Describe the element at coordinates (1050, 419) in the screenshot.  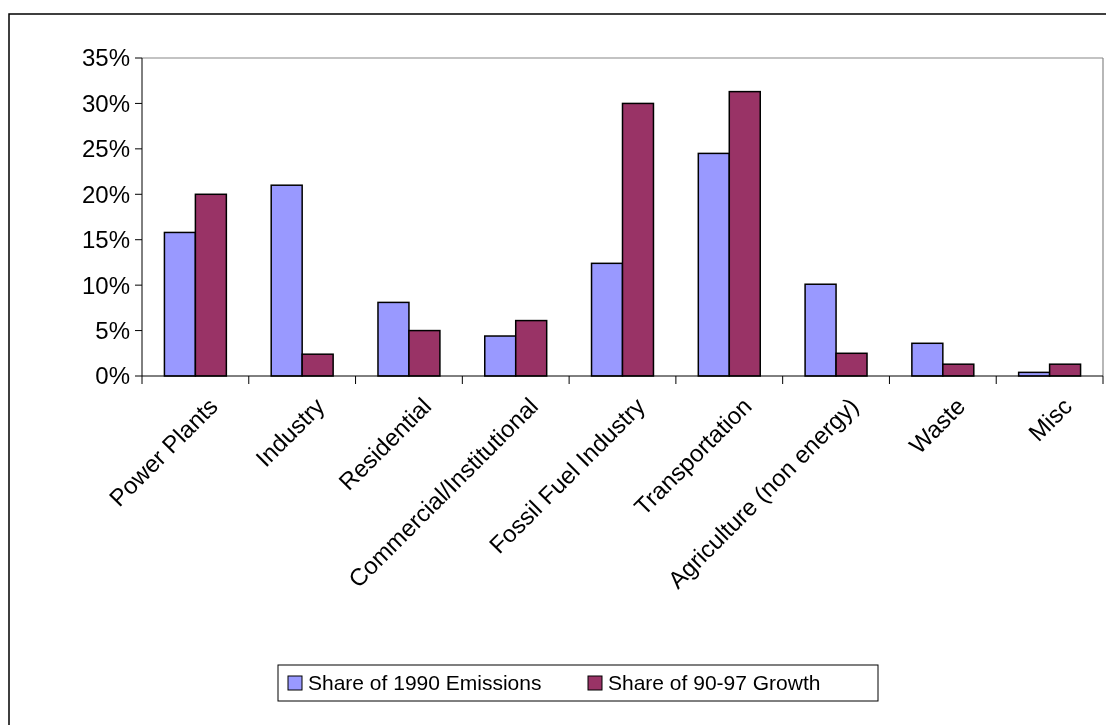
I see `x-tick-label: Misc` at that location.